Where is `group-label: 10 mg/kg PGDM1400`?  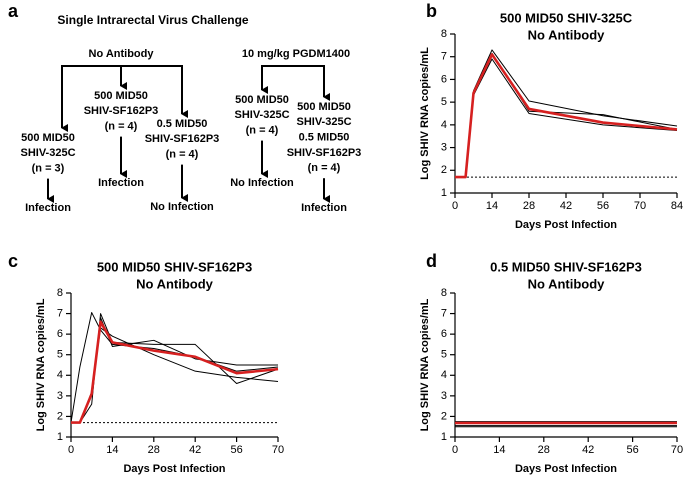 group-label: 10 mg/kg PGDM1400 is located at coordinates (296, 54).